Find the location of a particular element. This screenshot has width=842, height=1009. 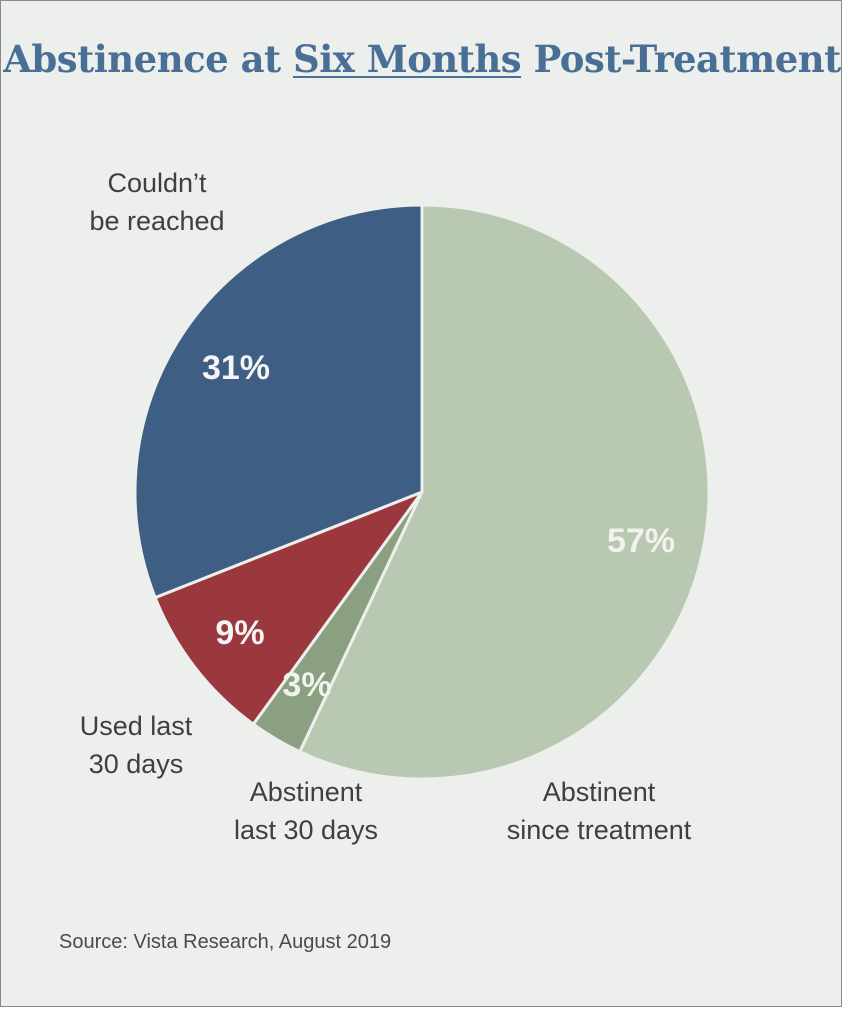

category-label-line: Couldn’t is located at coordinates (157, 183).